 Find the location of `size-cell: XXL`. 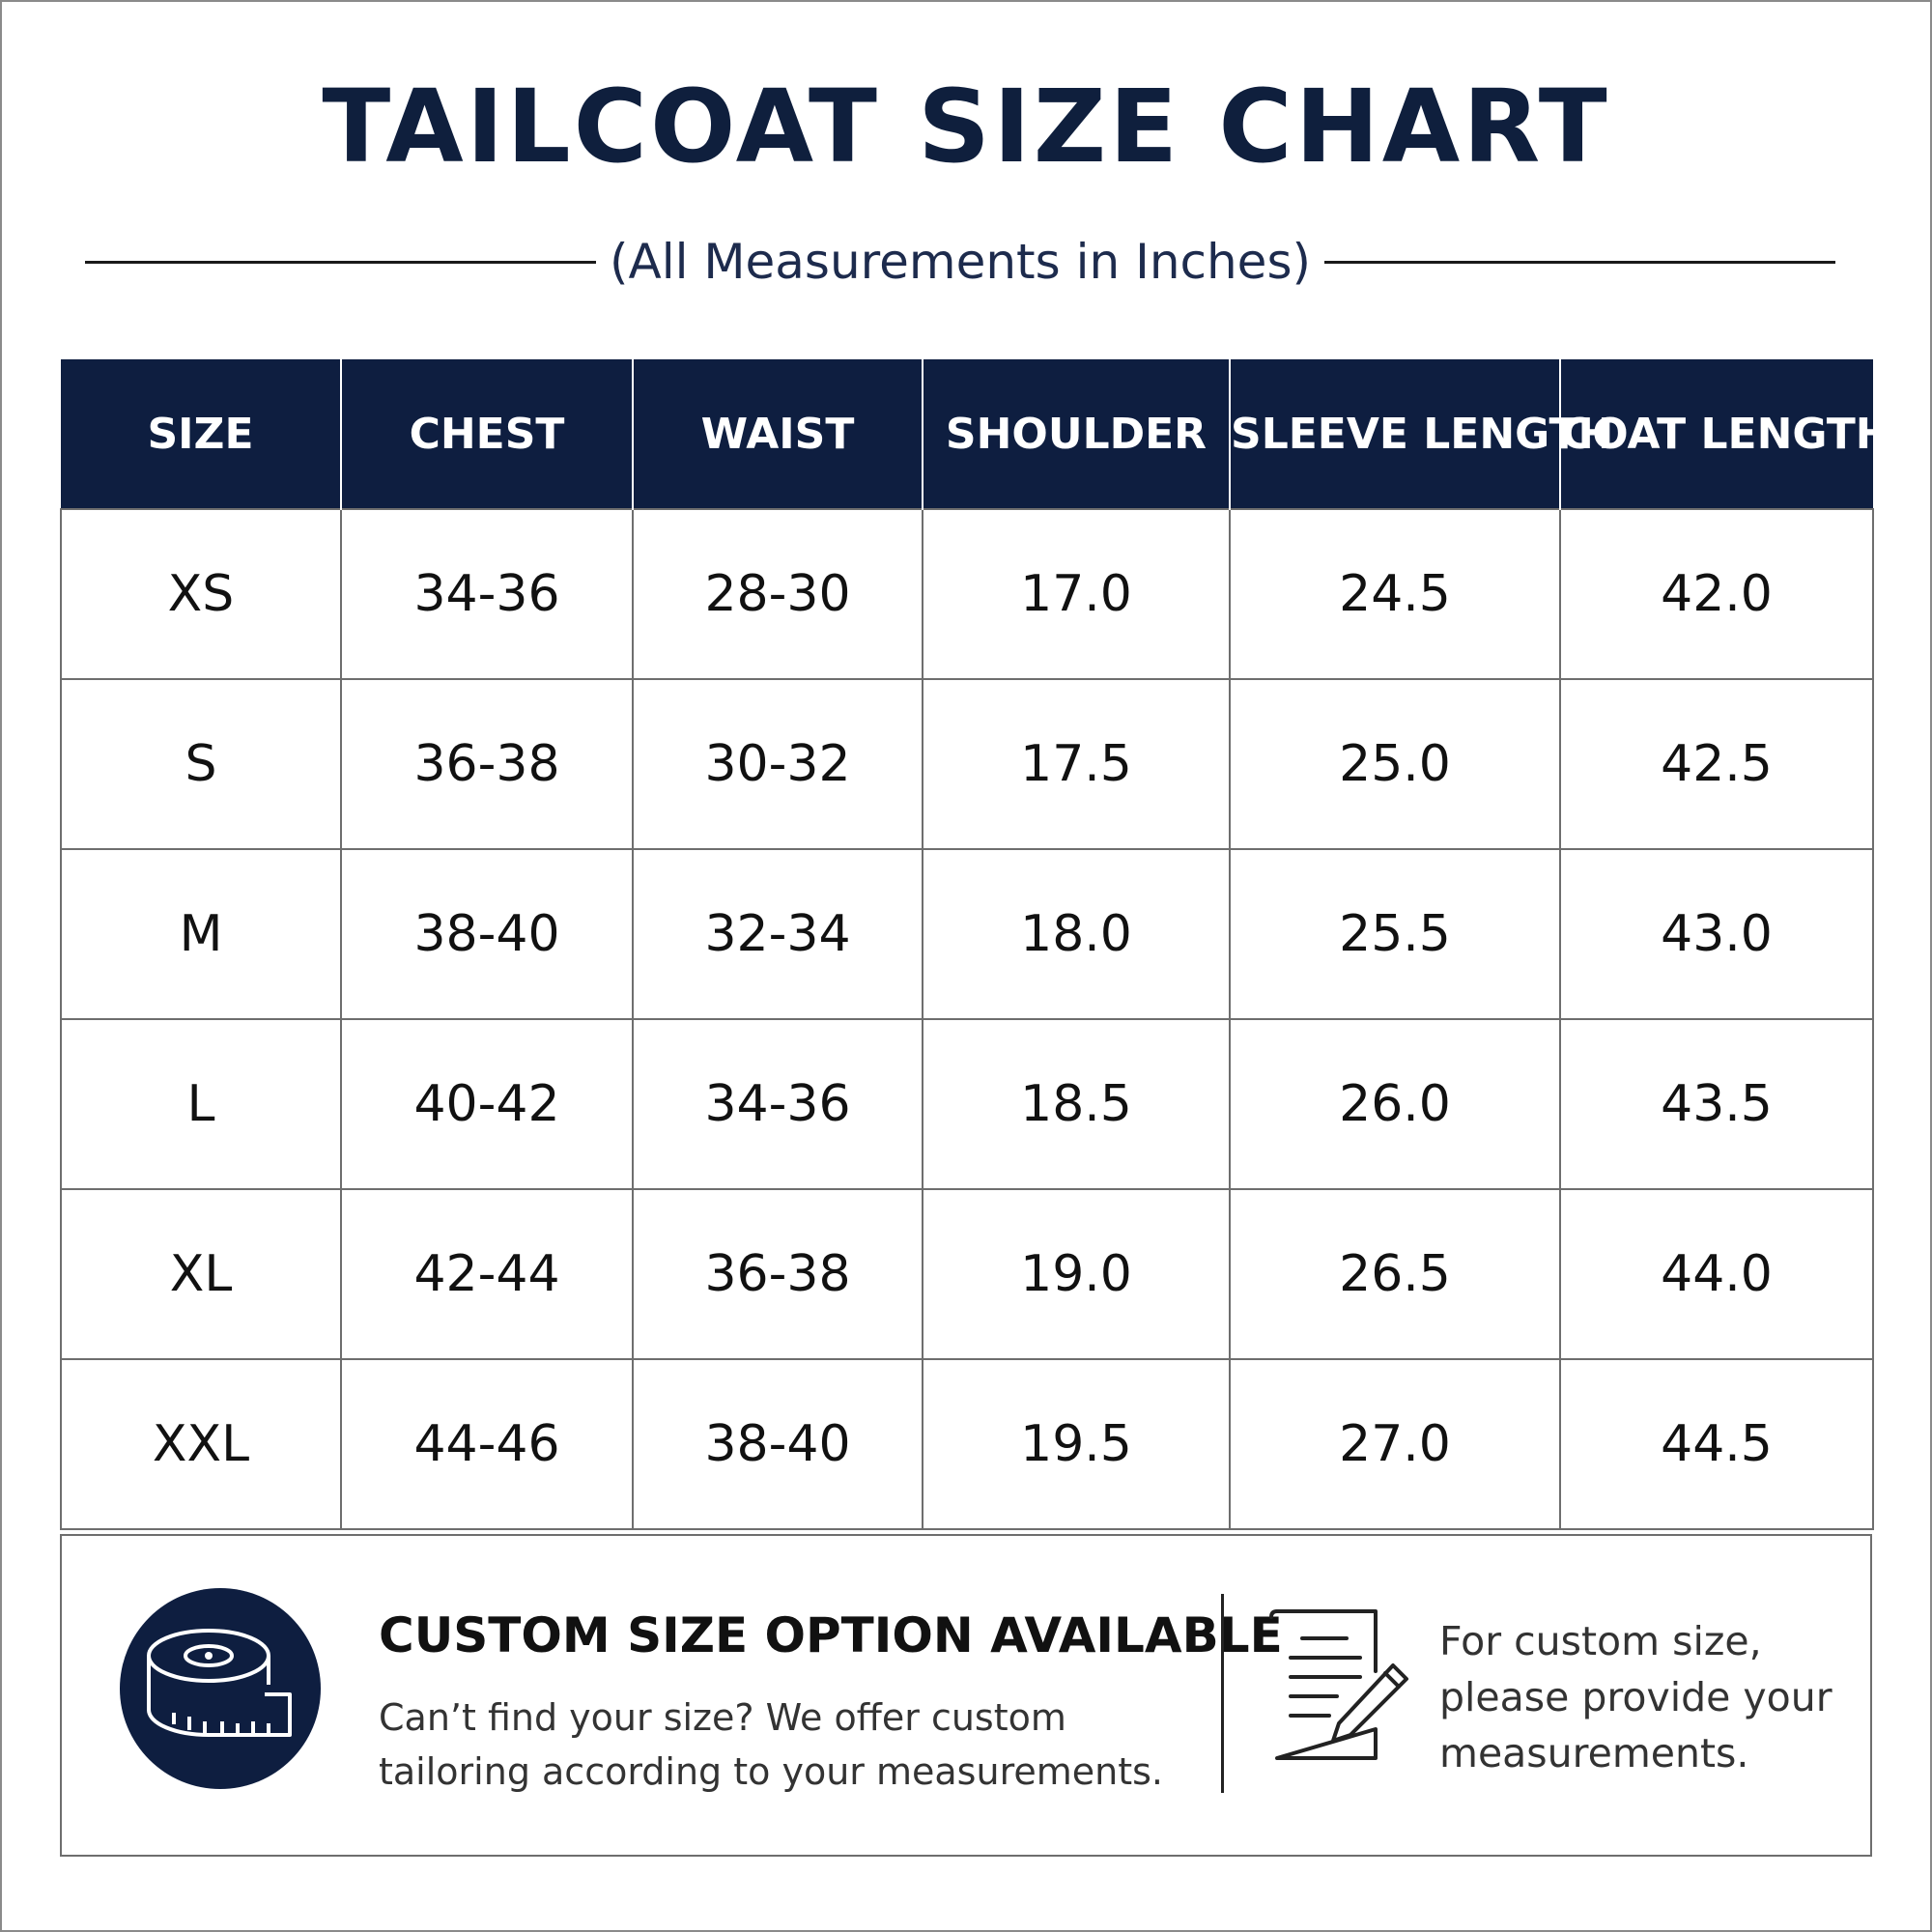

size-cell: XXL is located at coordinates (201, 1444).